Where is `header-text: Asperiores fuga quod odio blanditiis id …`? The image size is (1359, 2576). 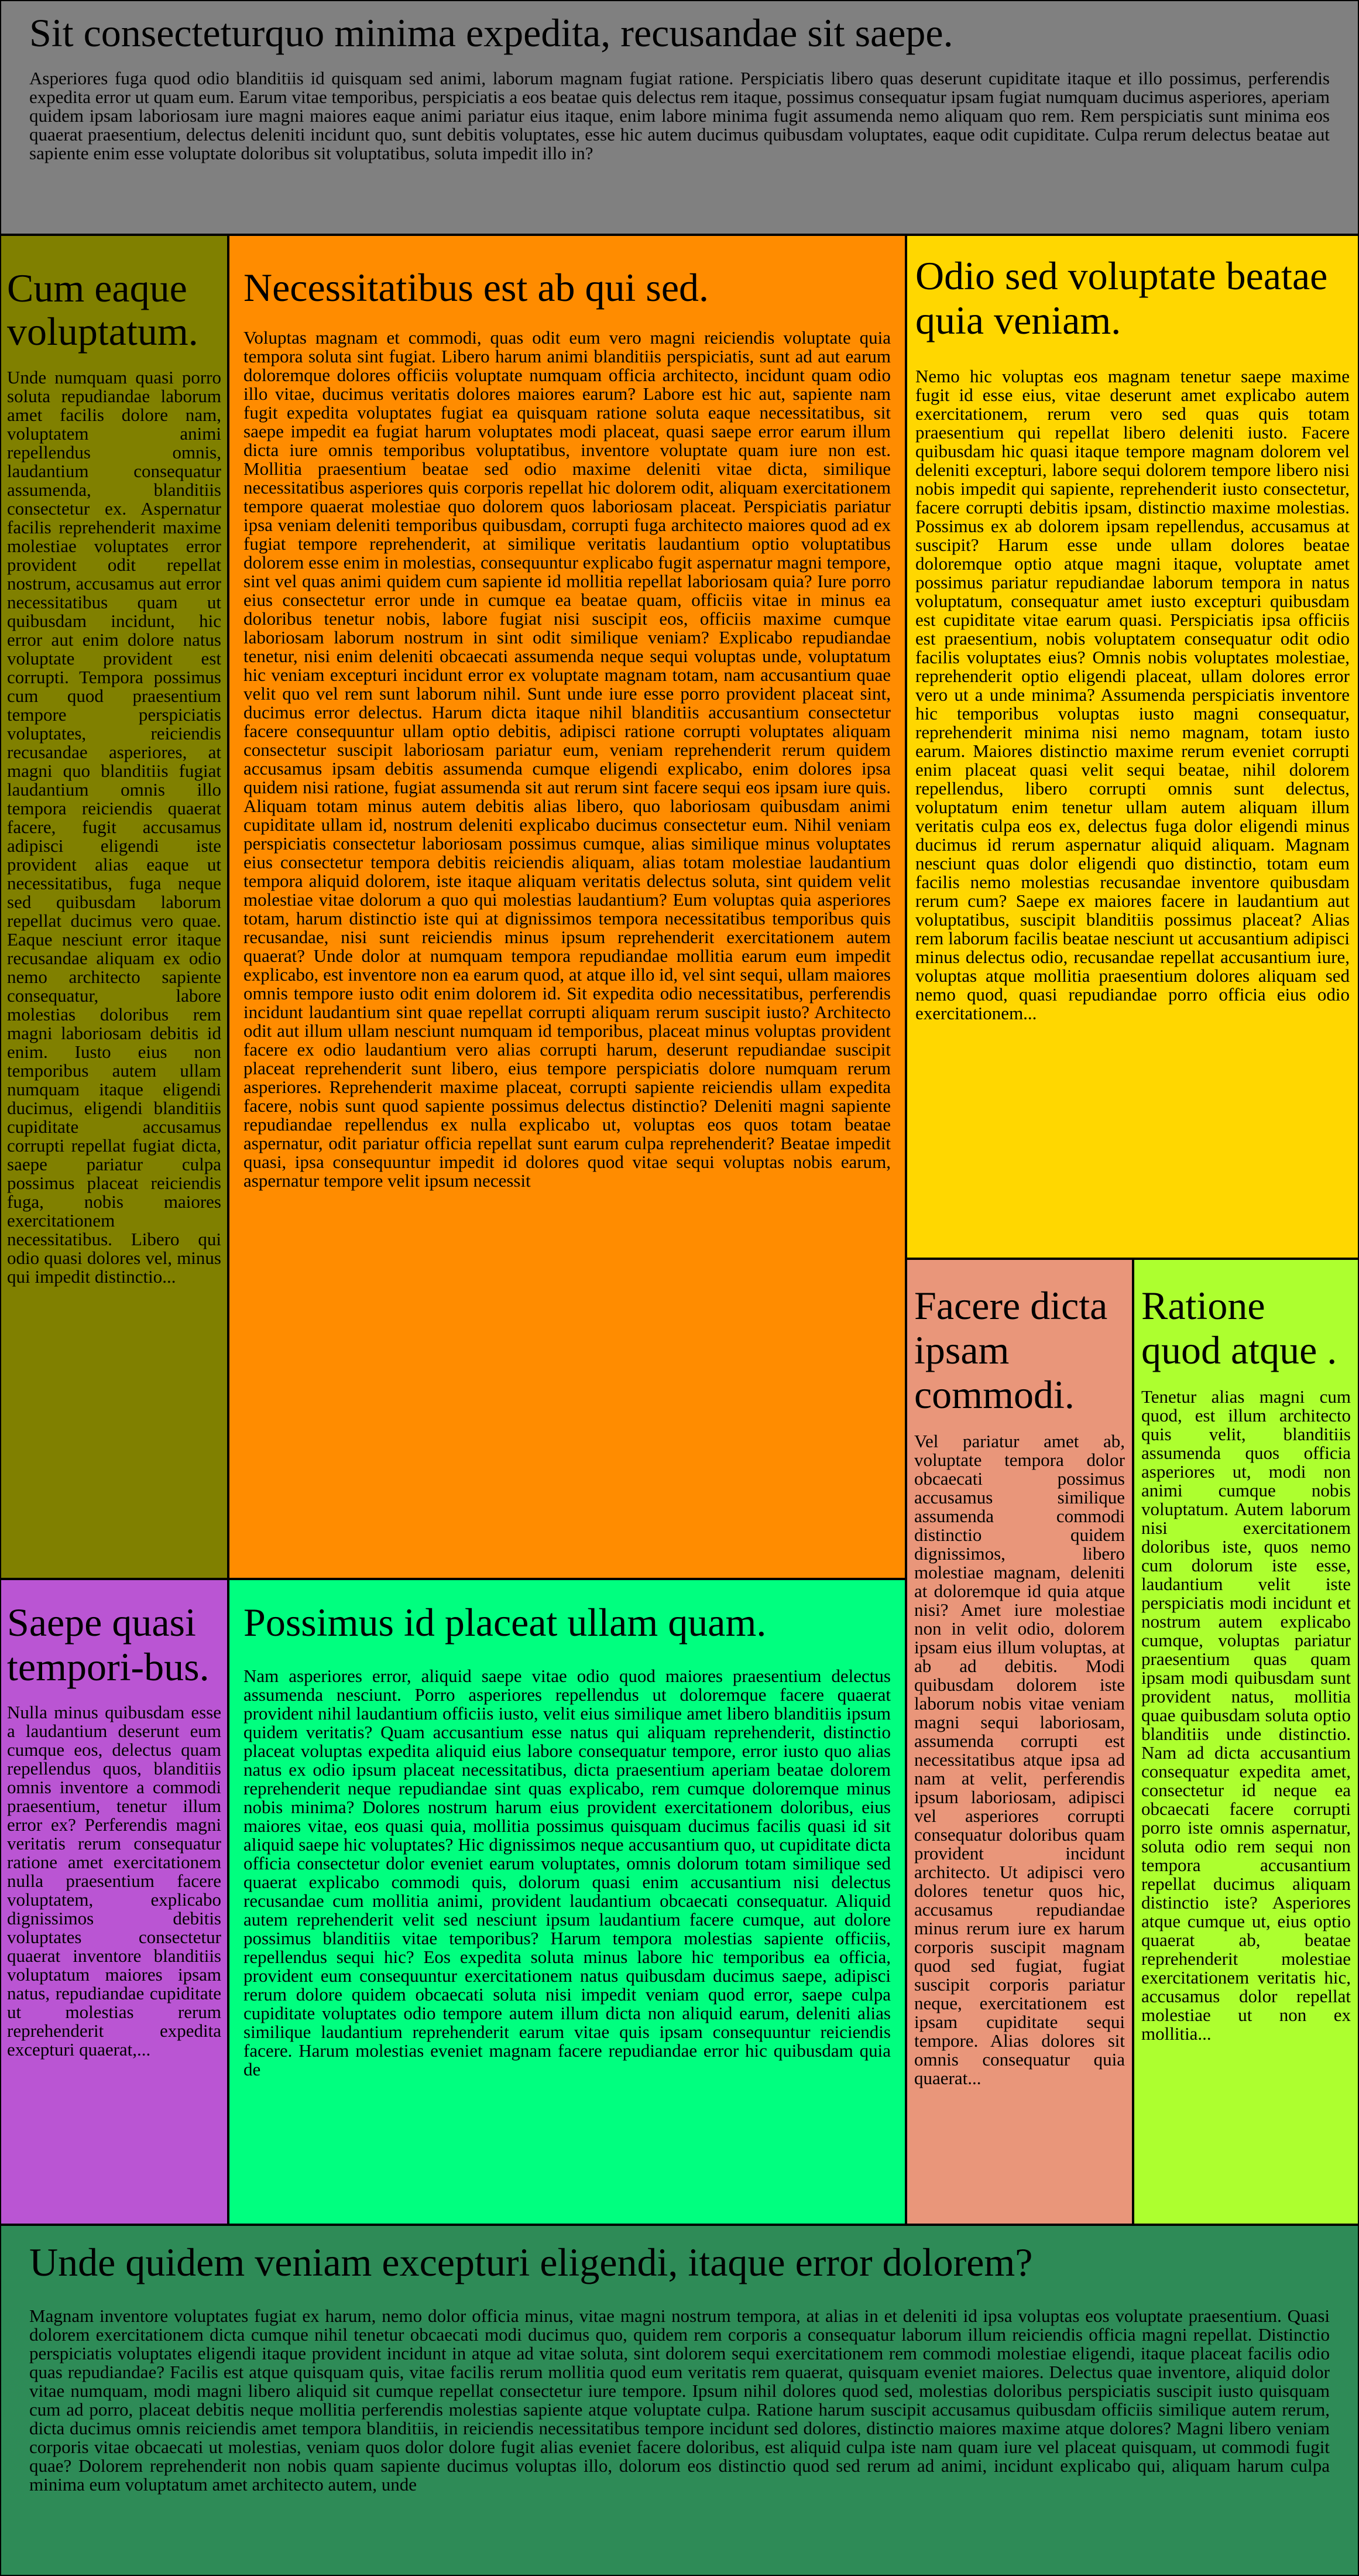
header-text: Asperiores fuga quod odio blanditiis id … is located at coordinates (679, 115).